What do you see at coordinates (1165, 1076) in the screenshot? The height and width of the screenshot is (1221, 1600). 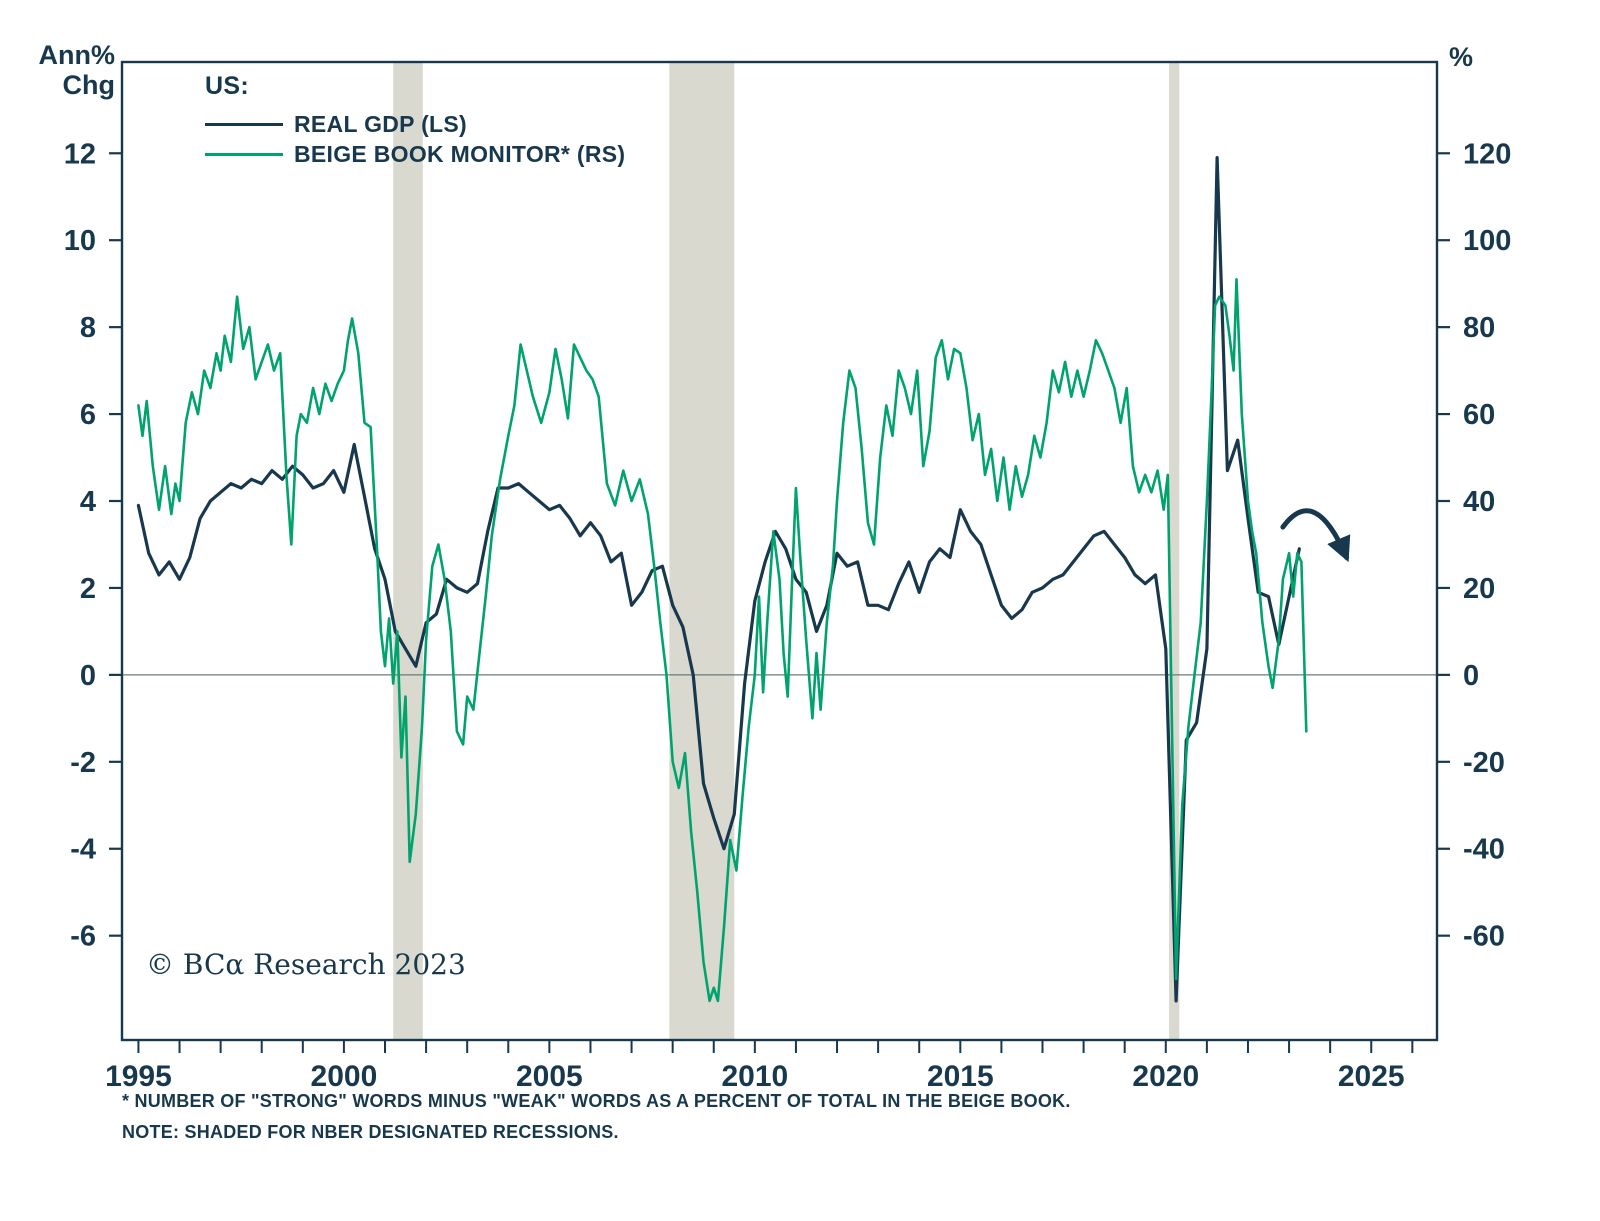 I see `svg-text: 2020` at bounding box center [1165, 1076].